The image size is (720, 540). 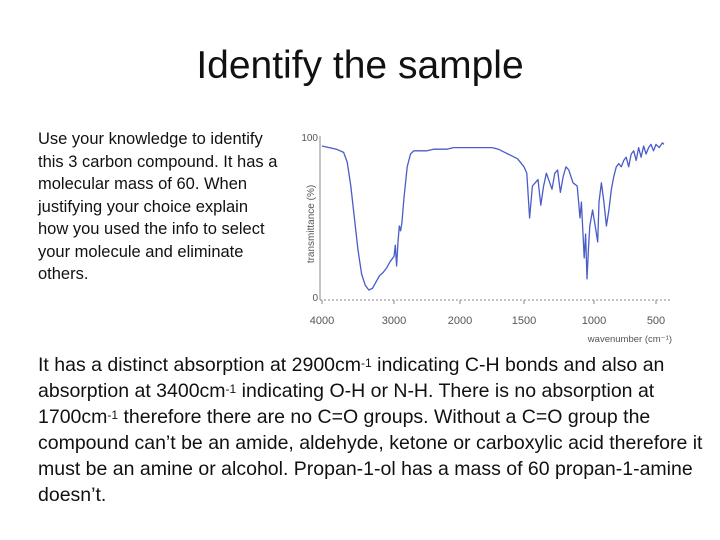 What do you see at coordinates (366, 363) in the screenshot?
I see `answer-sup-1: -1` at bounding box center [366, 363].